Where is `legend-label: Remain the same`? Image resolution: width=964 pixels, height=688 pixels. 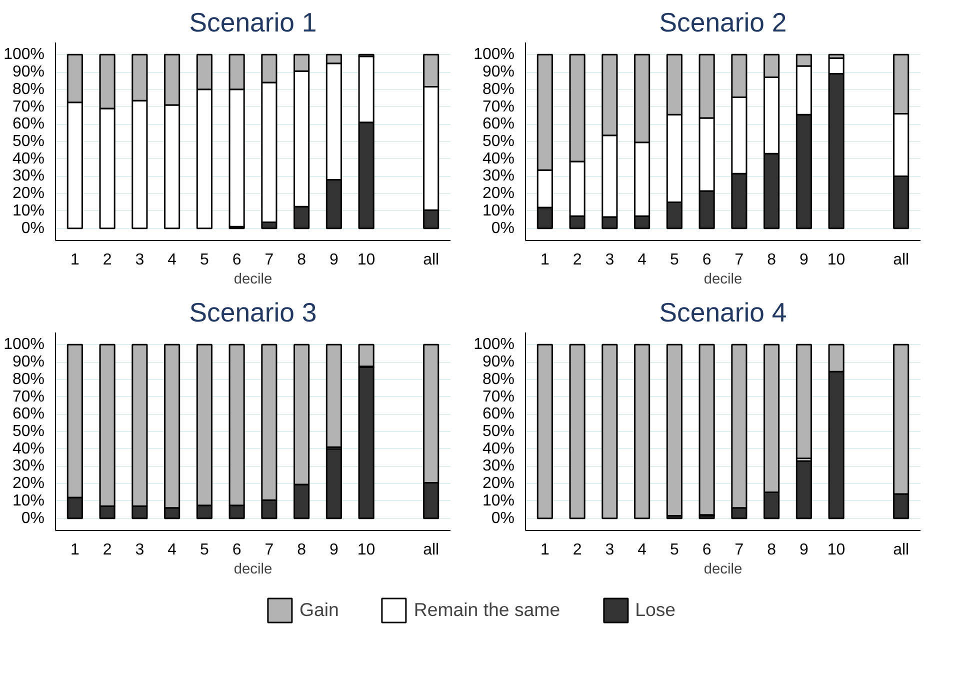 legend-label: Remain the same is located at coordinates (487, 610).